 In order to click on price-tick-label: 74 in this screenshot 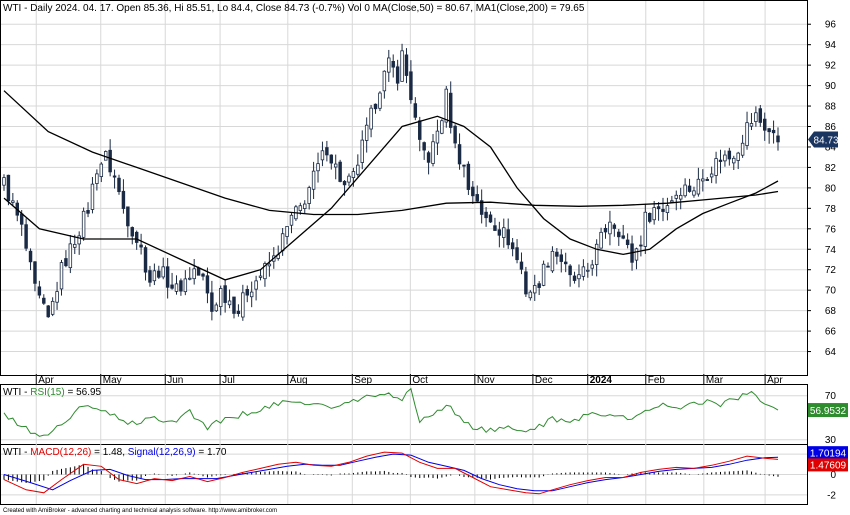, I will do `click(831, 250)`.